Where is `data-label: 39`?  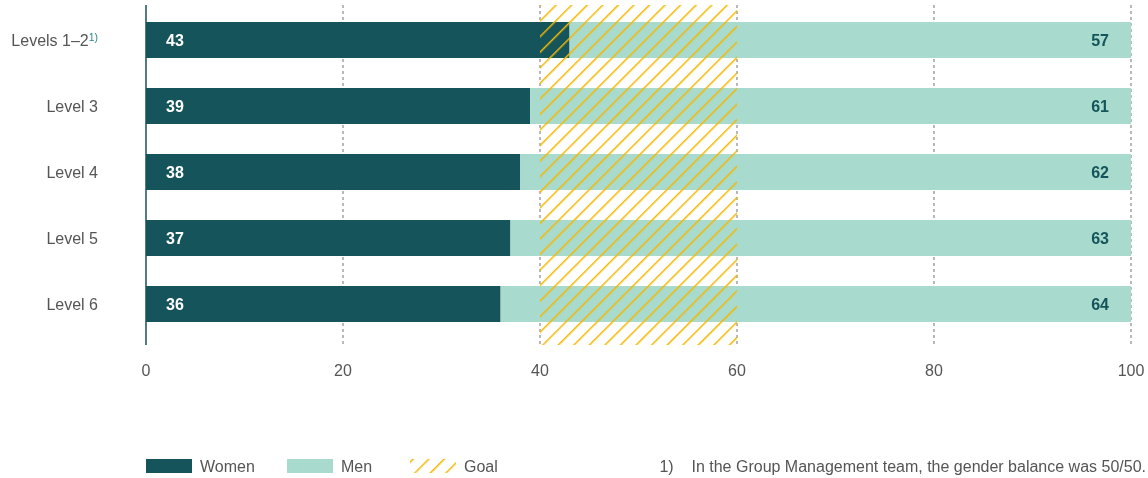
data-label: 39 is located at coordinates (175, 106).